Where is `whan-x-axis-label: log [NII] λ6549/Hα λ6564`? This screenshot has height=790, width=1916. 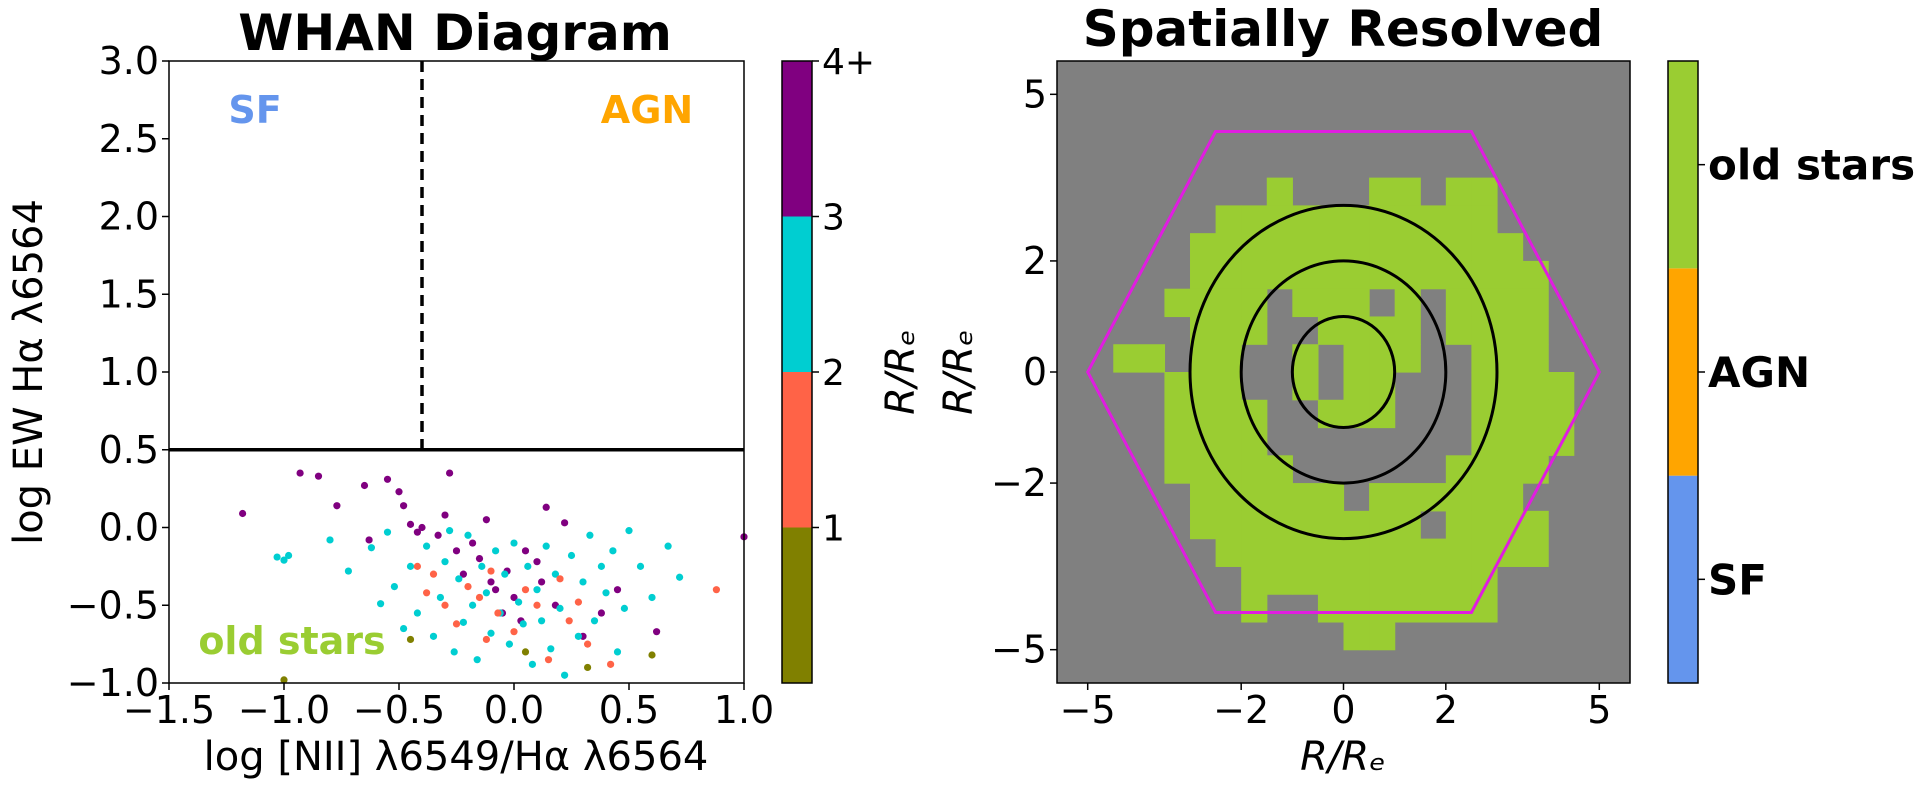
whan-x-axis-label: log [NII] λ6549/Hα λ6564 is located at coordinates (456, 757).